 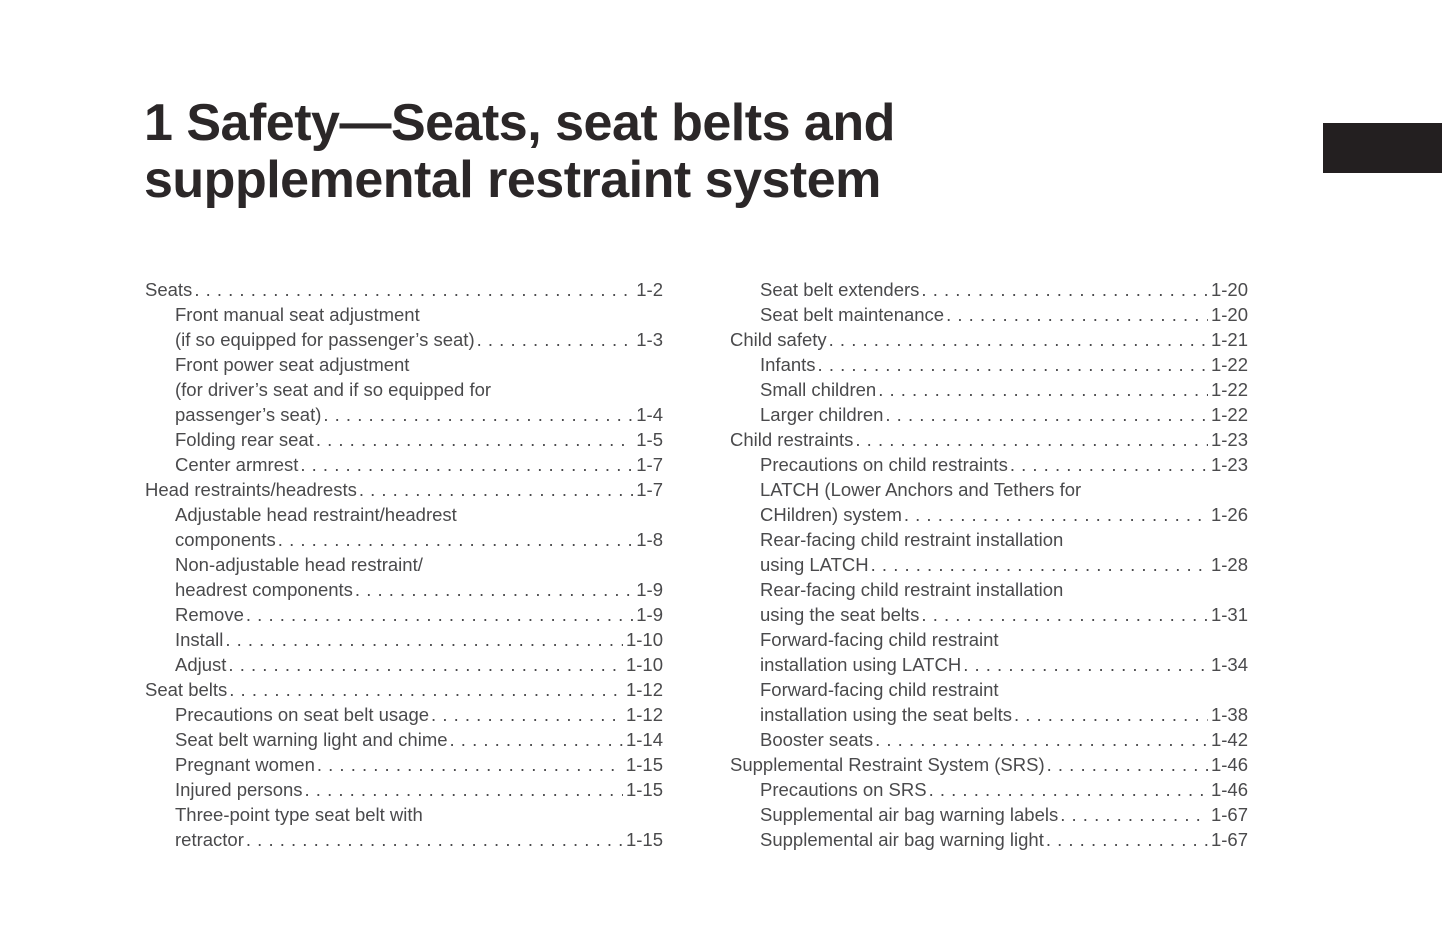 I want to click on toc-line: Seat belt warning light and chime 1-14, so click(x=404, y=739).